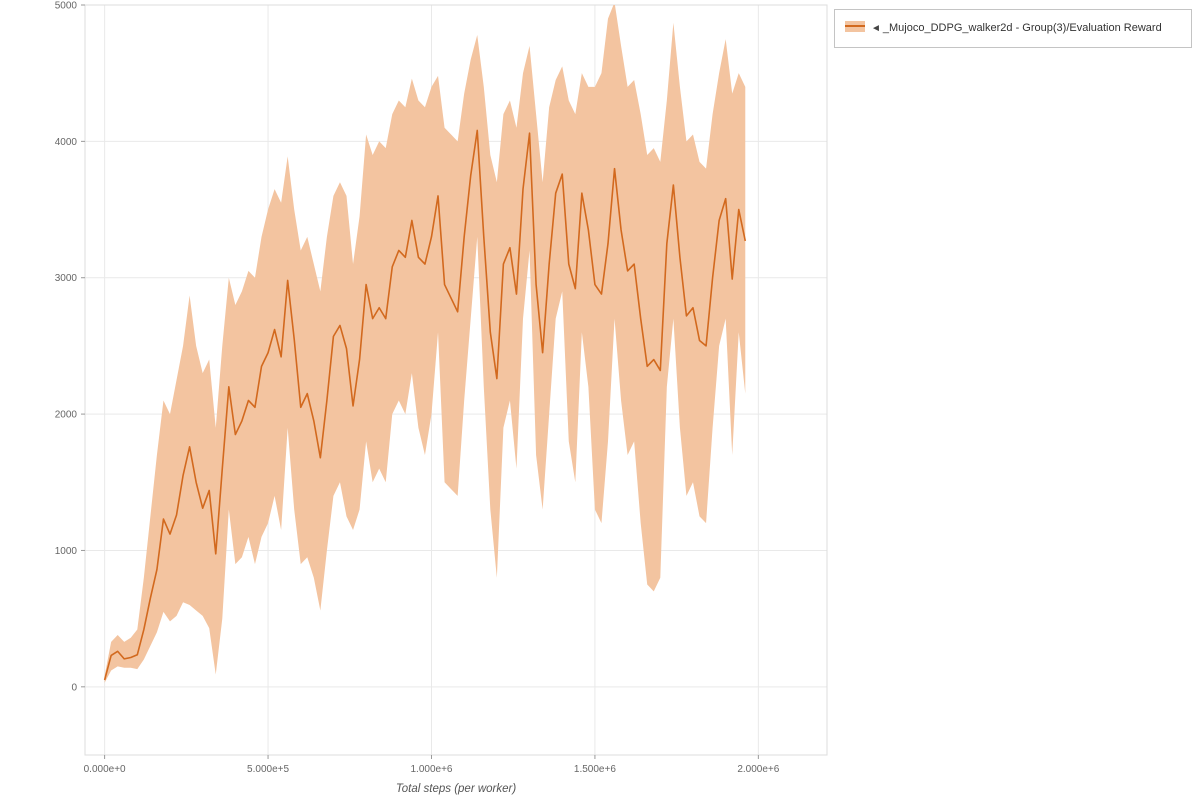 This screenshot has height=800, width=1200. What do you see at coordinates (456, 789) in the screenshot?
I see `x-axis-title: Total steps (per worker)` at bounding box center [456, 789].